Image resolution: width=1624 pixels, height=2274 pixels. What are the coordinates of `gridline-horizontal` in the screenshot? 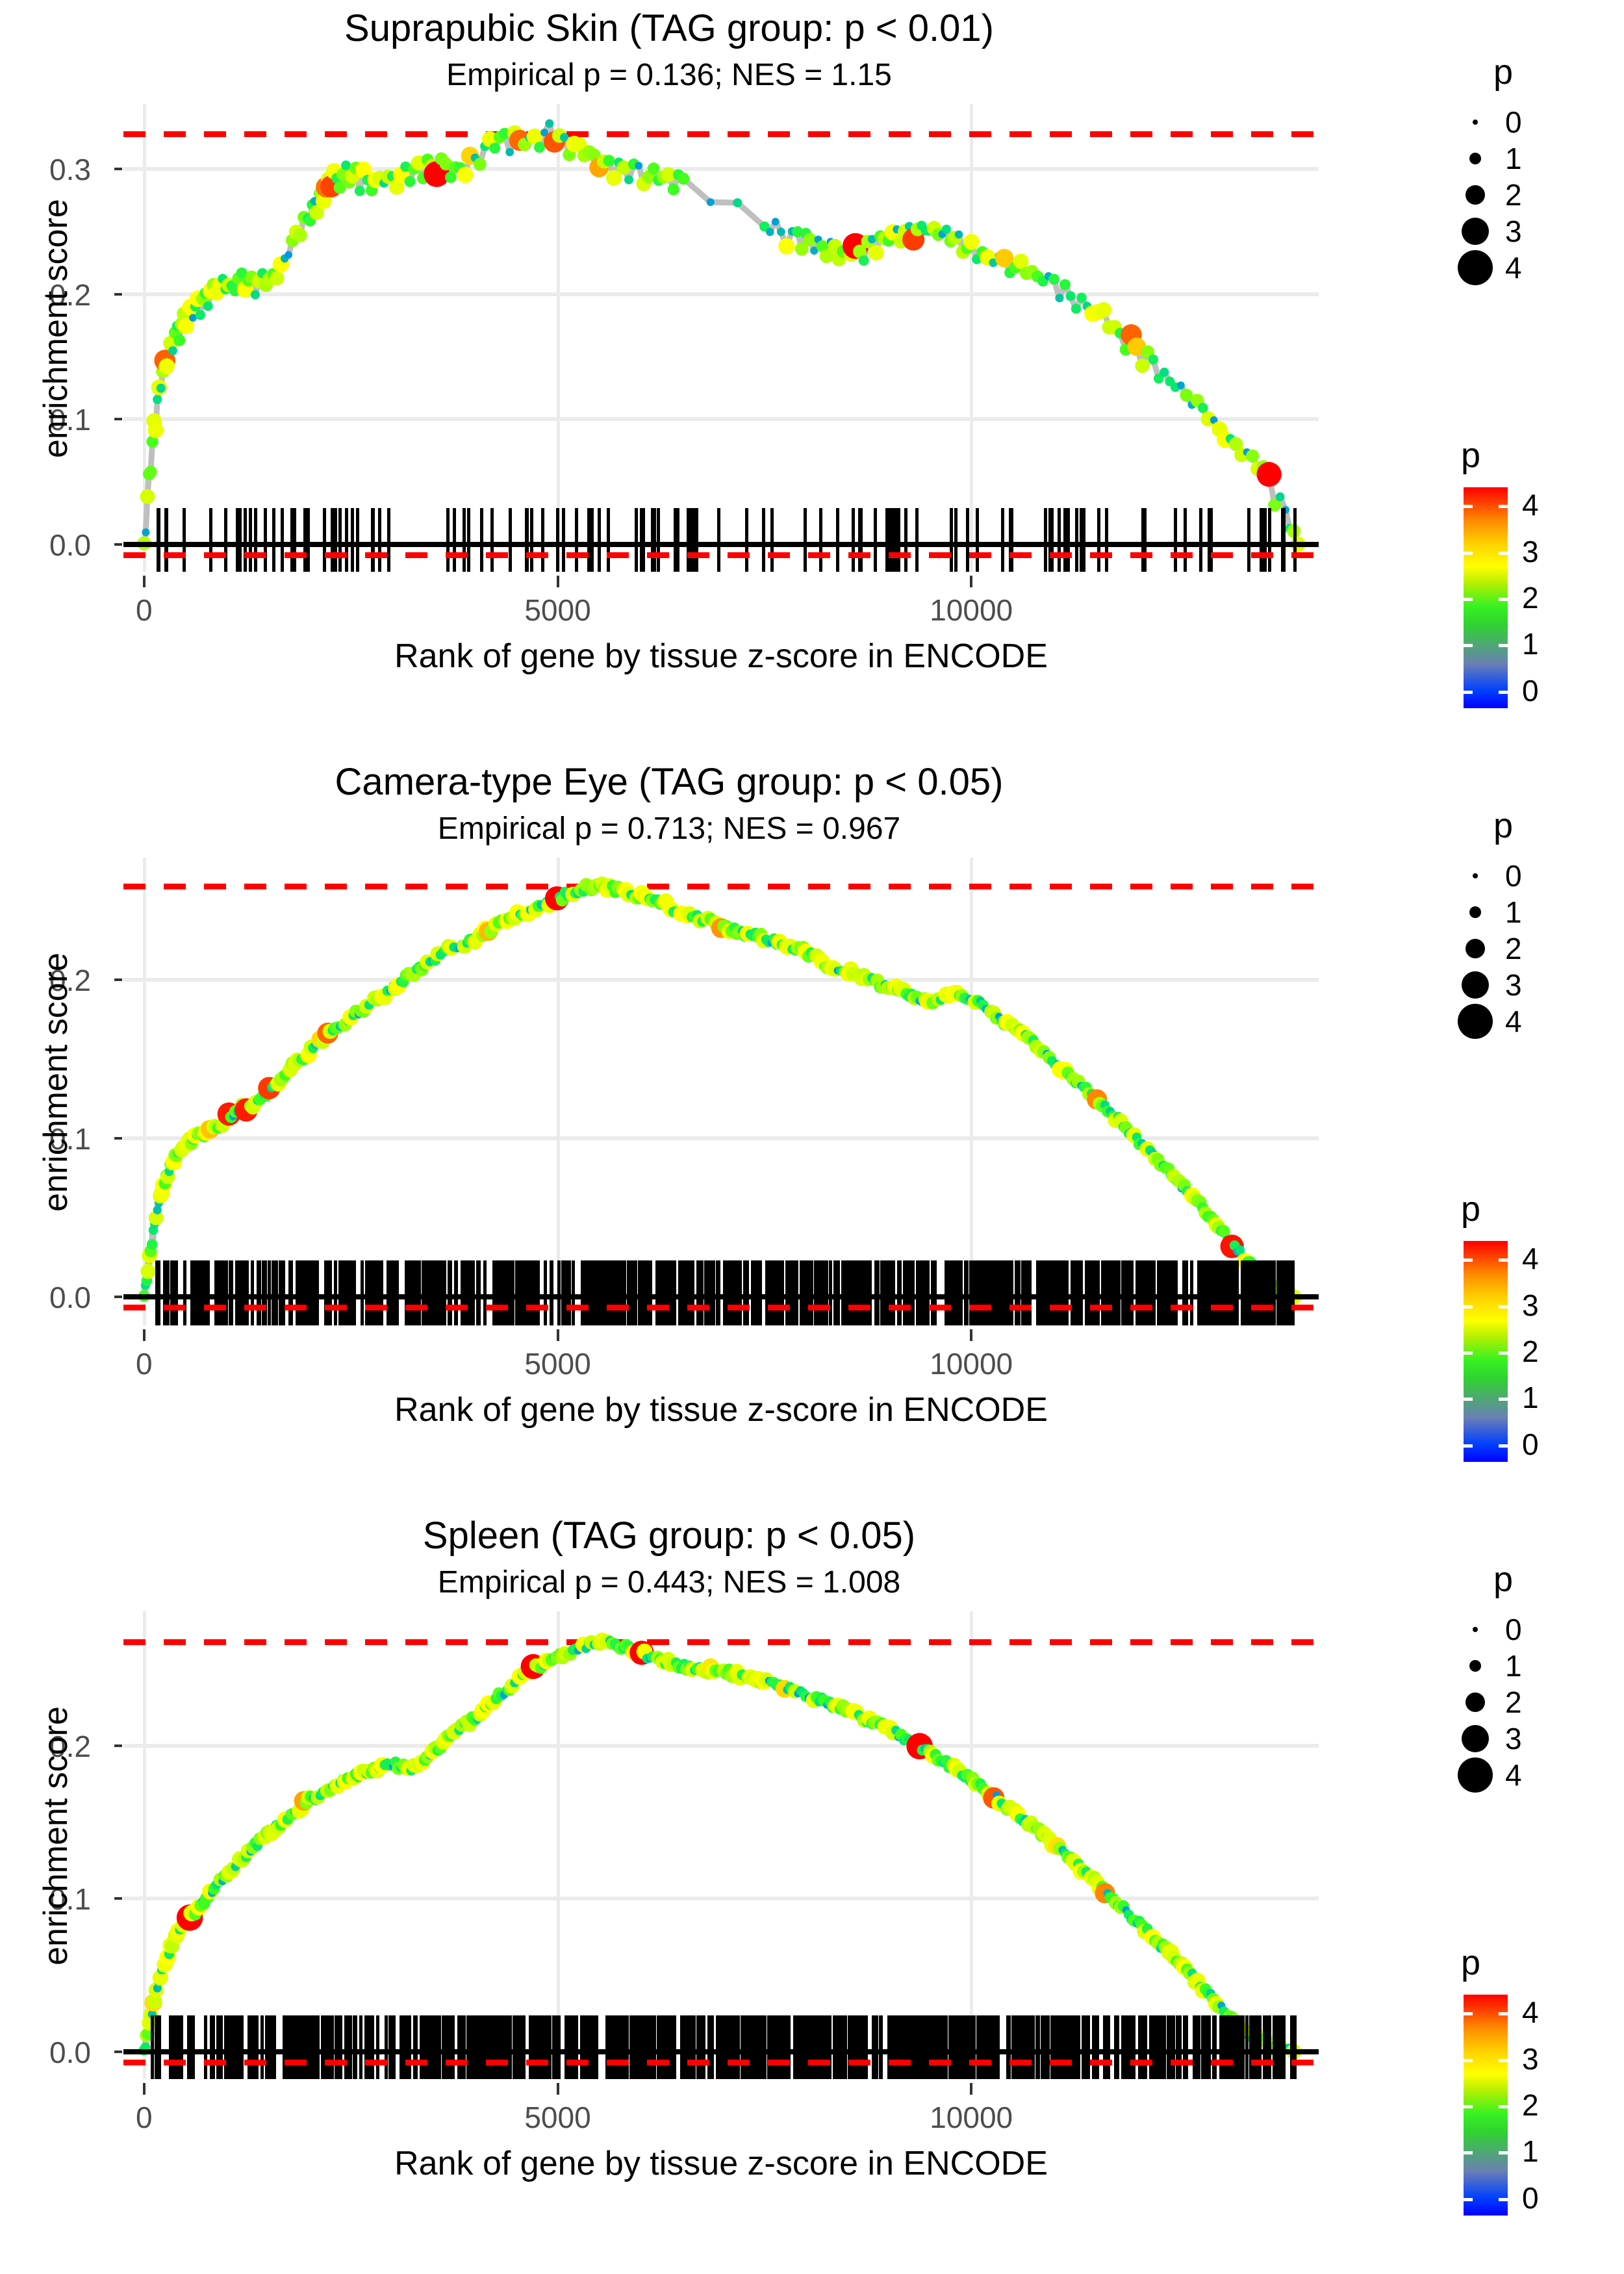 It's located at (721, 294).